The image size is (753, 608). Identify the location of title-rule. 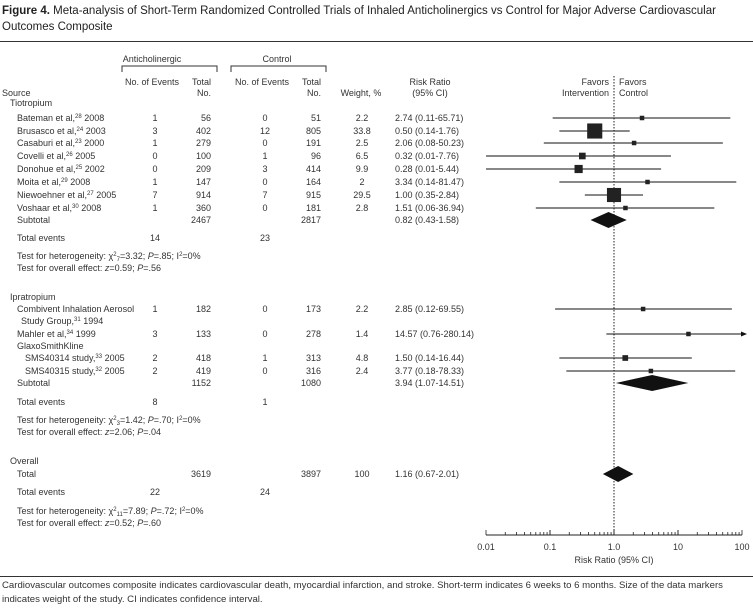
(376, 41).